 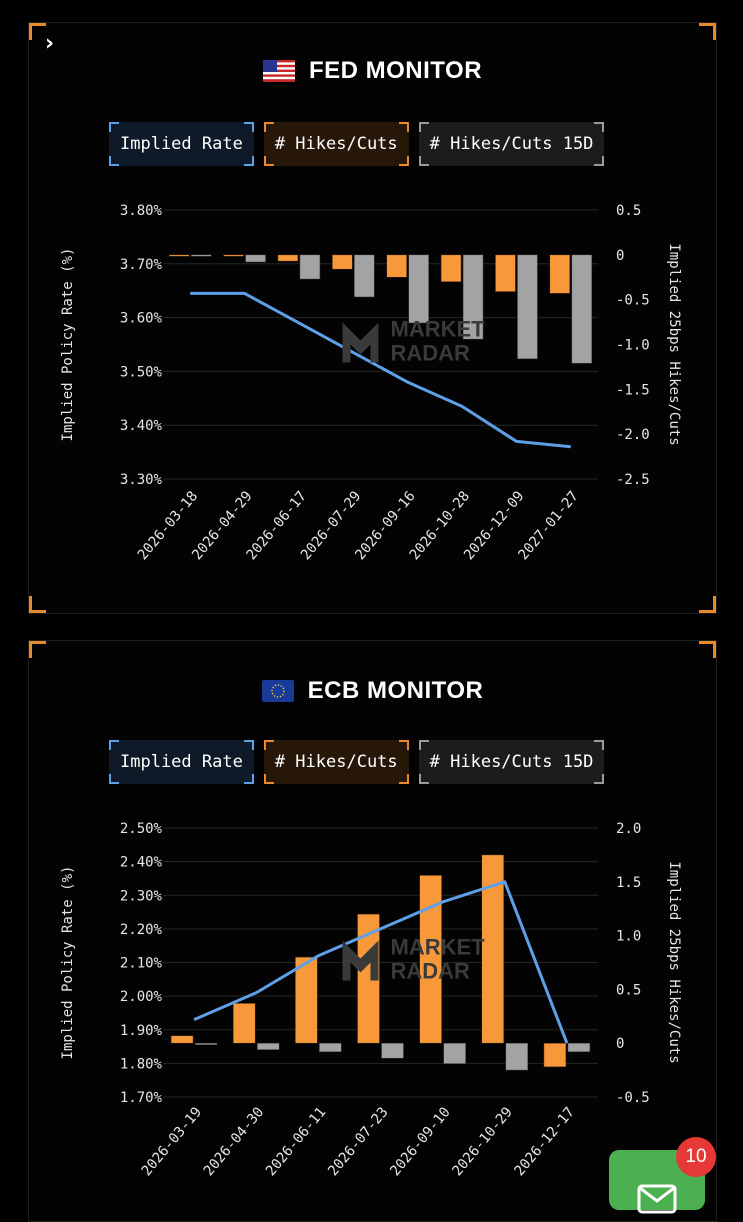 I want to click on expand-chevron-icon: ›, so click(x=50, y=43).